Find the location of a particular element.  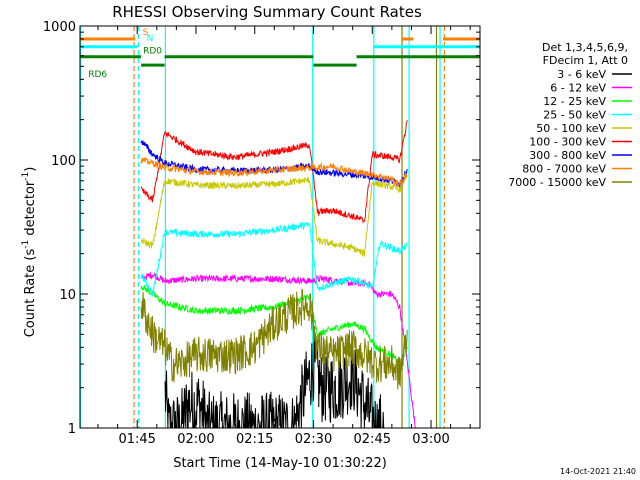

legend-label-5: 100 - 300 keV is located at coordinates (567, 142).